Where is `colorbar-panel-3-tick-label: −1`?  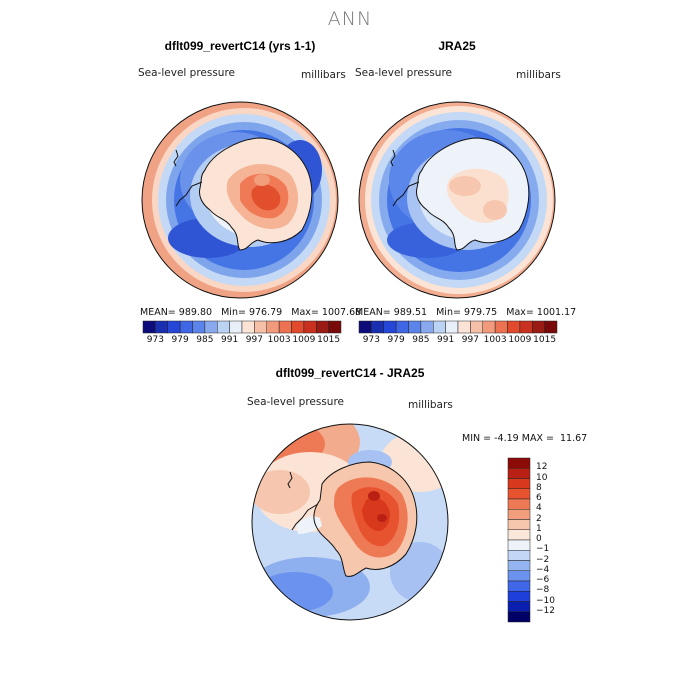
colorbar-panel-3-tick-label: −1 is located at coordinates (543, 549).